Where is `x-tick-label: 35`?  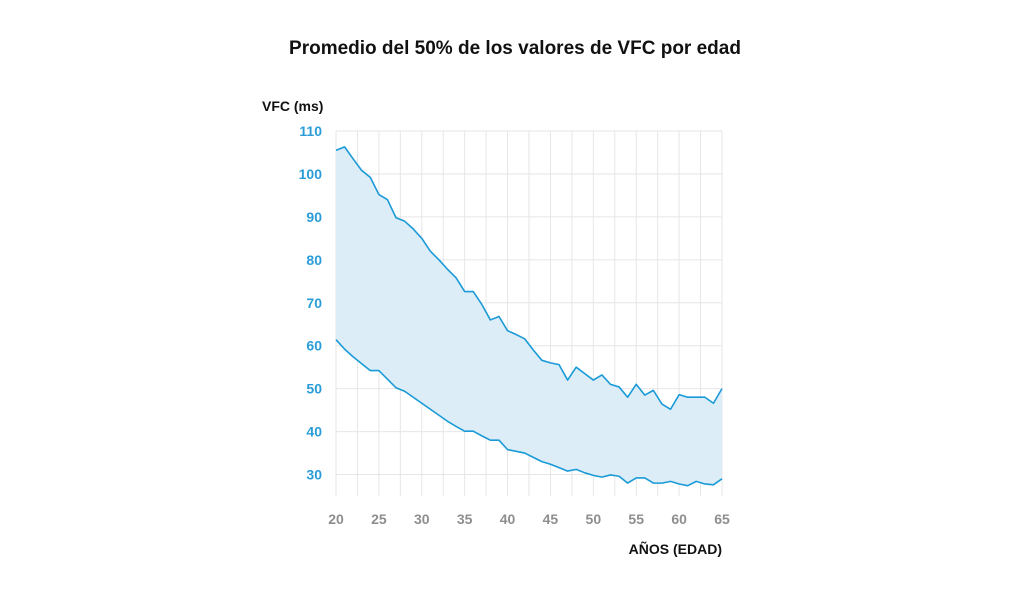
x-tick-label: 35 is located at coordinates (465, 519).